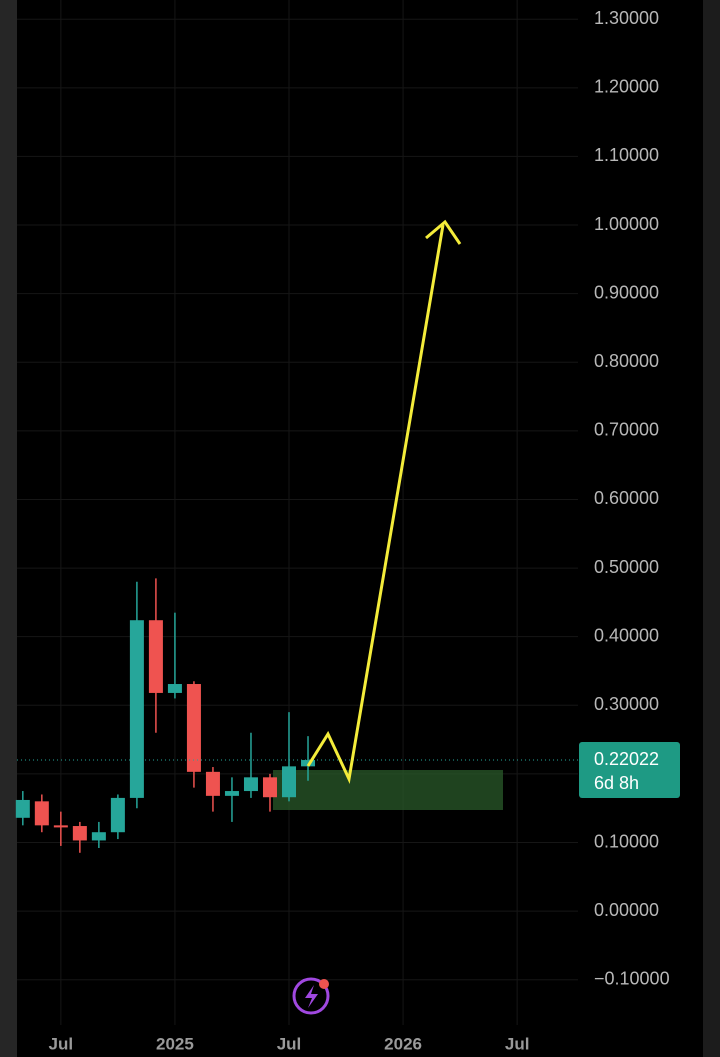 Image resolution: width=720 pixels, height=1057 pixels. I want to click on y-tick-label: 0.30000, so click(626, 704).